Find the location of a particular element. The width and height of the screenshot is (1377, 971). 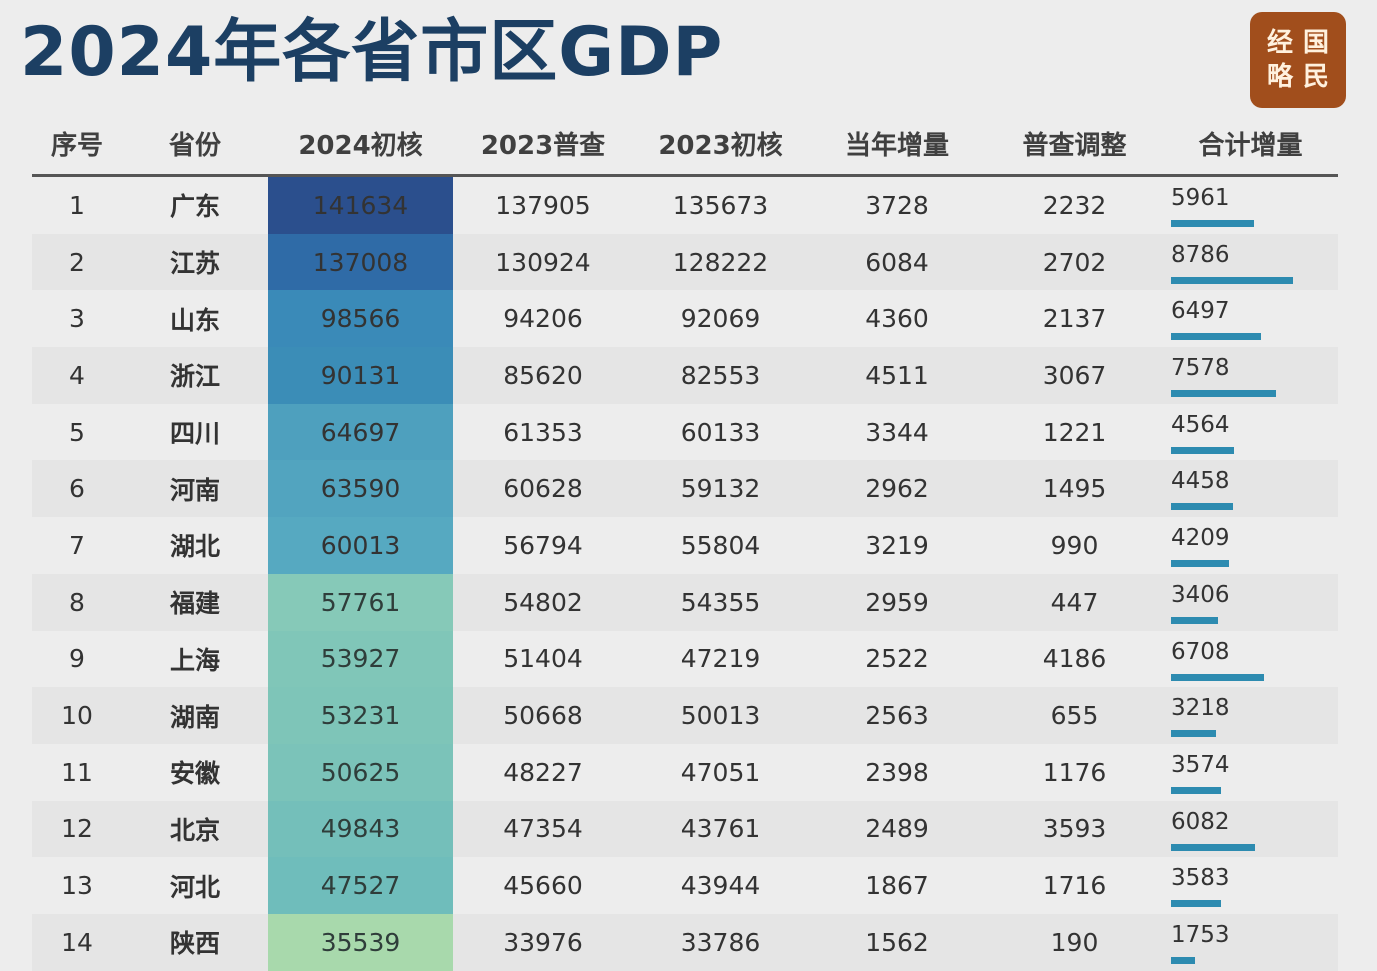

increase-cell: 4511 is located at coordinates (897, 375).